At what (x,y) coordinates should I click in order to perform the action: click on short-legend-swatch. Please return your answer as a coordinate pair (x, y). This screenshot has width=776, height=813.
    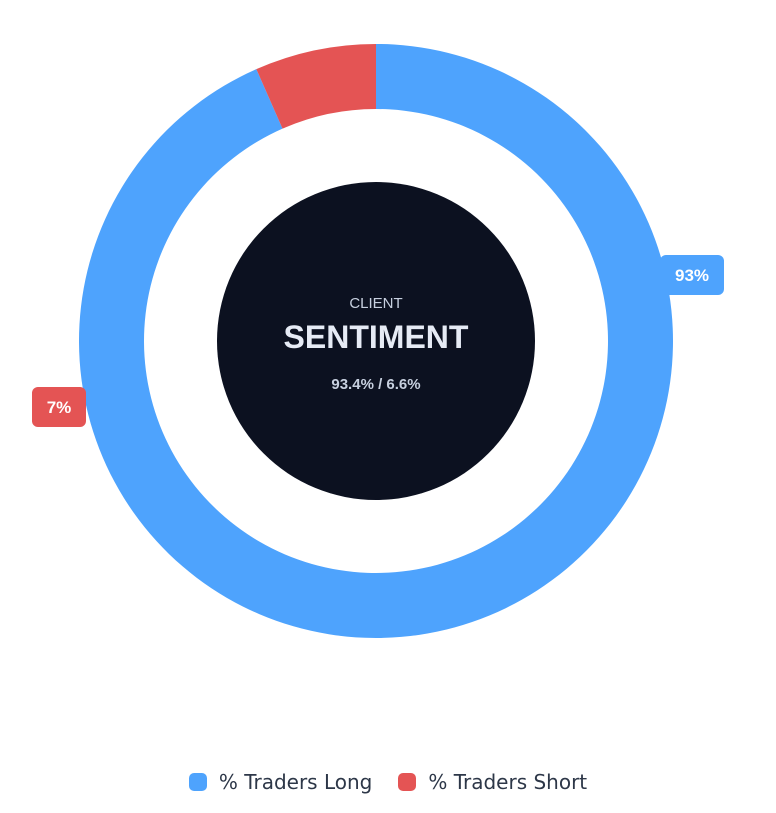
    Looking at the image, I should click on (407, 782).